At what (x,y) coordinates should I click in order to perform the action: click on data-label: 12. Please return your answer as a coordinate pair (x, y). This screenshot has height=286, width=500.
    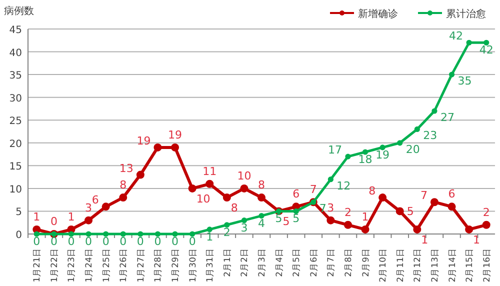
    Looking at the image, I should click on (343, 185).